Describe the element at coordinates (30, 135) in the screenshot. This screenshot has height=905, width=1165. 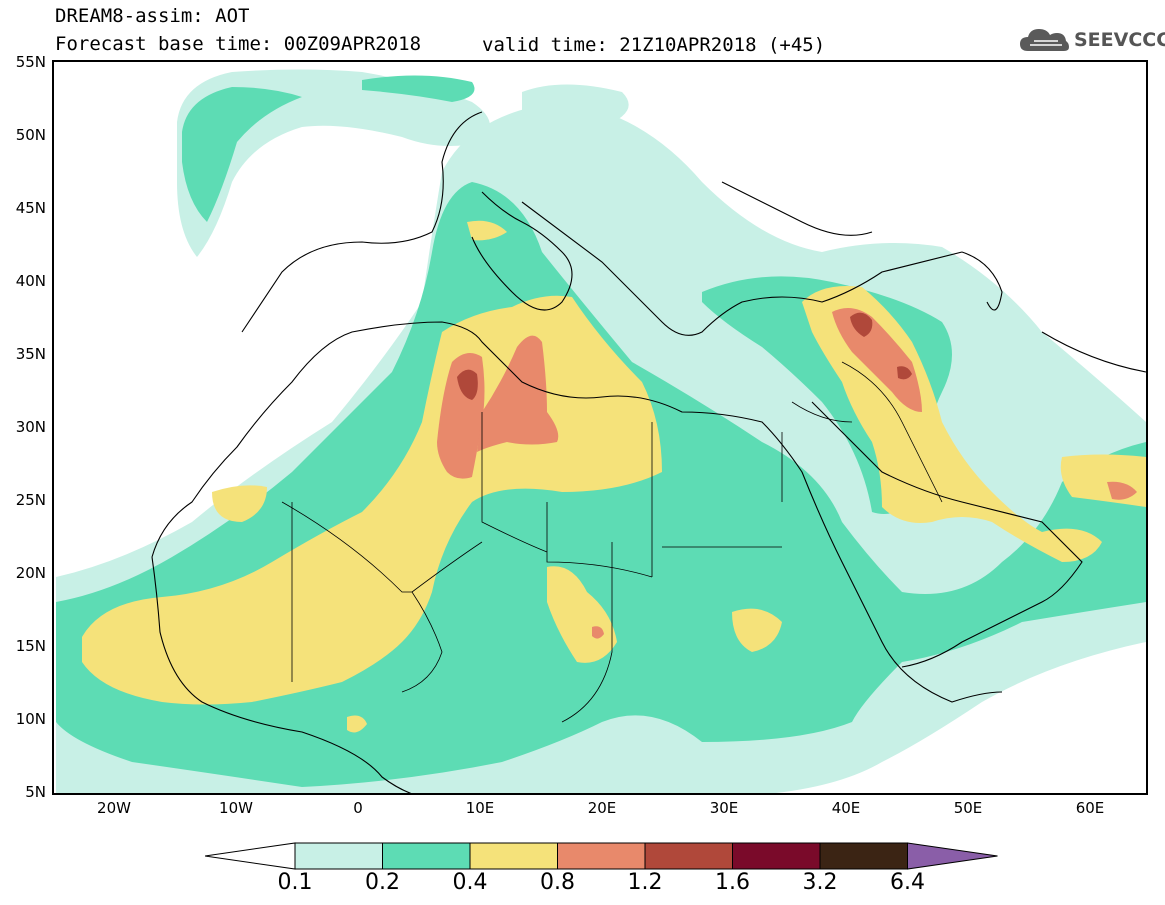
I see `lat-label: 50N` at that location.